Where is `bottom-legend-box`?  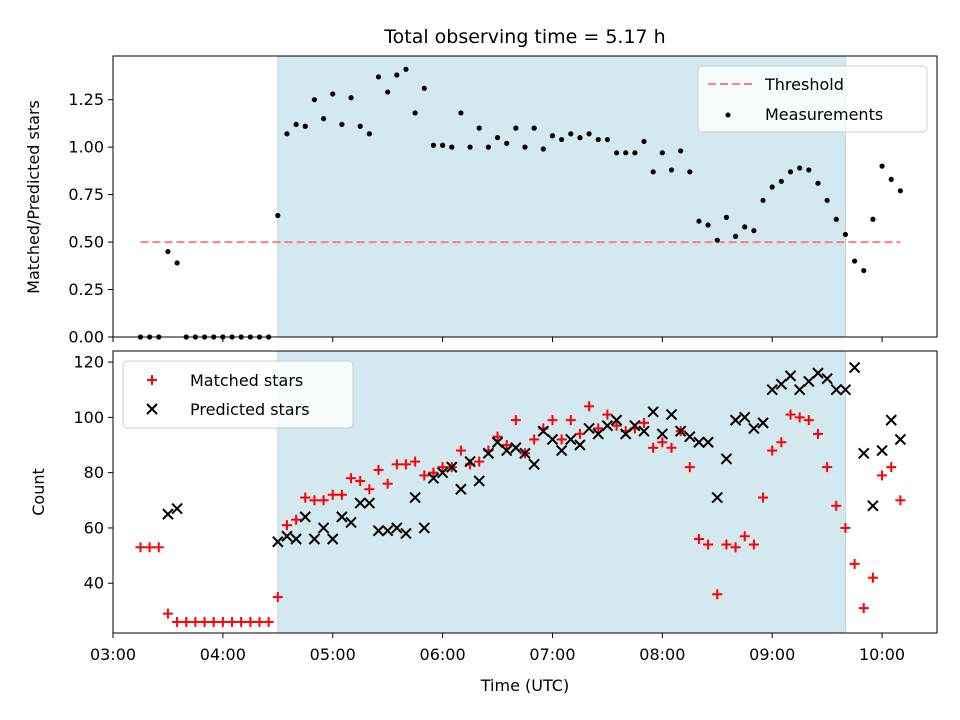 bottom-legend-box is located at coordinates (238, 394).